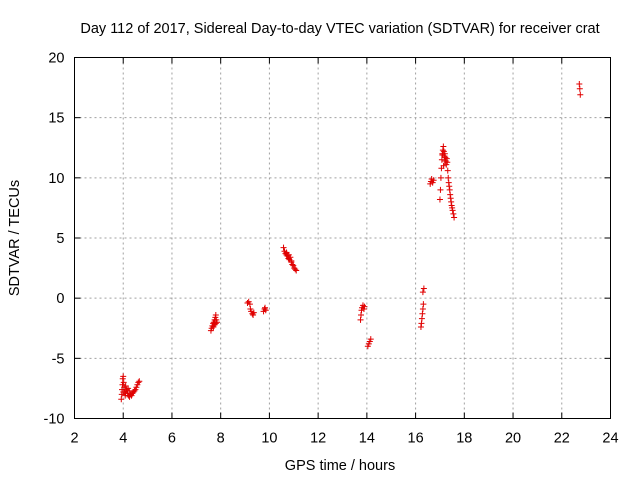 The height and width of the screenshot is (480, 640). What do you see at coordinates (367, 439) in the screenshot?
I see `x-tick-label: 14` at bounding box center [367, 439].